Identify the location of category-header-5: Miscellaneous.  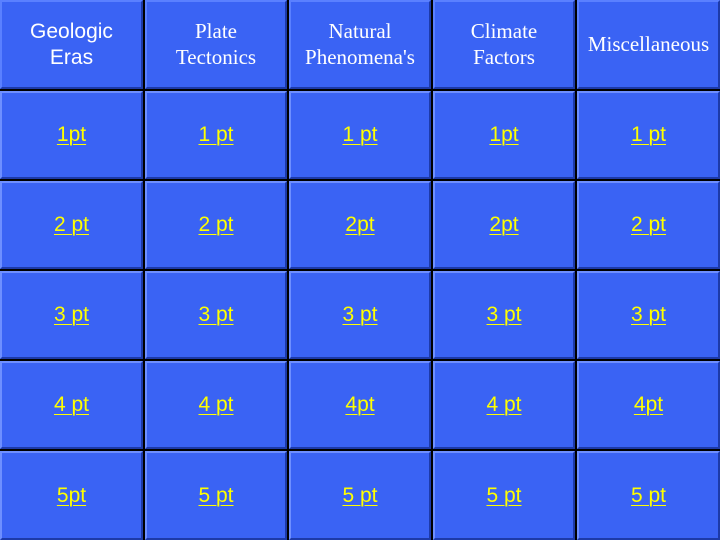
(648, 44).